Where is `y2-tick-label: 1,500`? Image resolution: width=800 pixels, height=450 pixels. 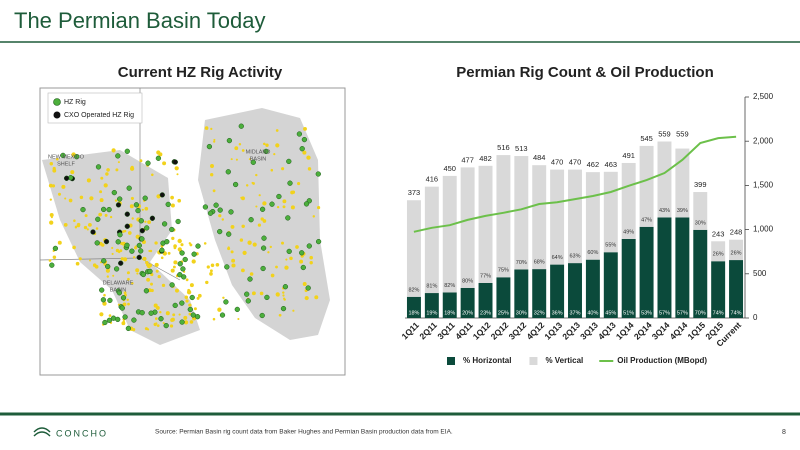 y2-tick-label: 1,500 is located at coordinates (763, 185).